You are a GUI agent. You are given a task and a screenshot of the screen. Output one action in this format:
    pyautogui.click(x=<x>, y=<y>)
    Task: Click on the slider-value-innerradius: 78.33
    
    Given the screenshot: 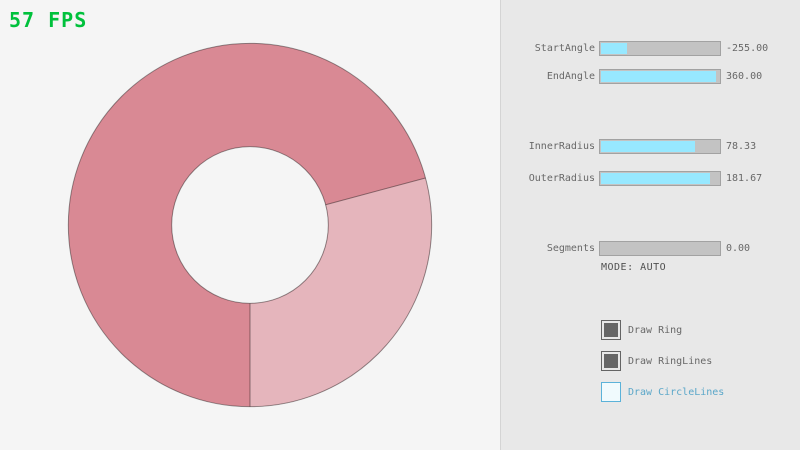 What is the action you would take?
    pyautogui.click(x=741, y=146)
    